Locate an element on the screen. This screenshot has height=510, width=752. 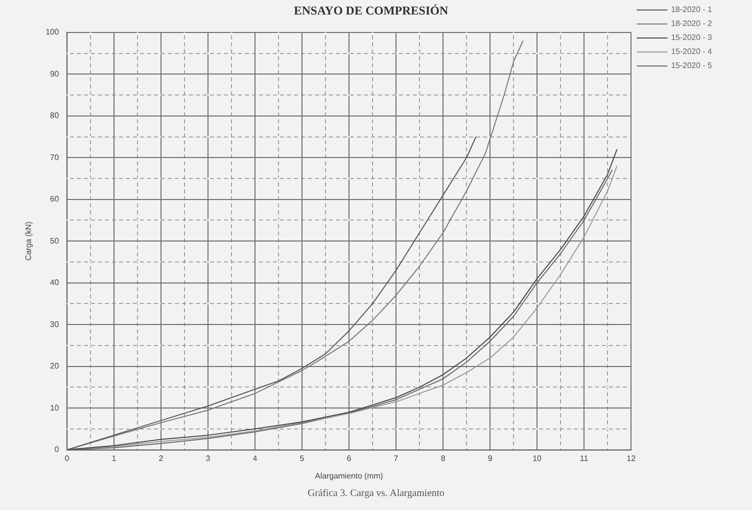
legend-label: 18-2020 - 2 is located at coordinates (692, 23).